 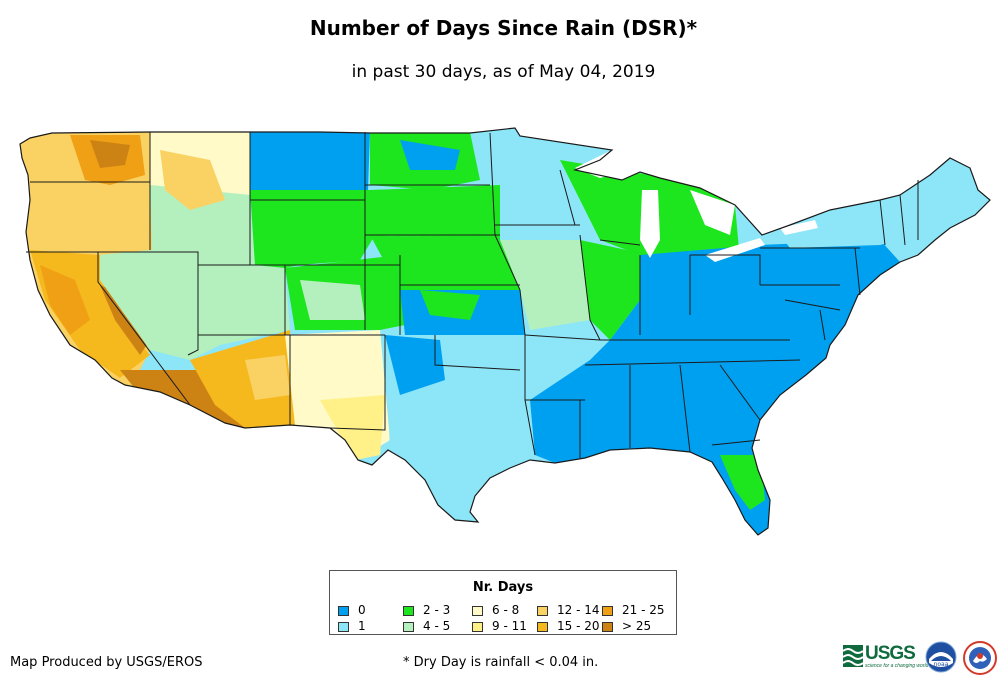 What do you see at coordinates (437, 626) in the screenshot?
I see `legend-label: 4 - 5` at bounding box center [437, 626].